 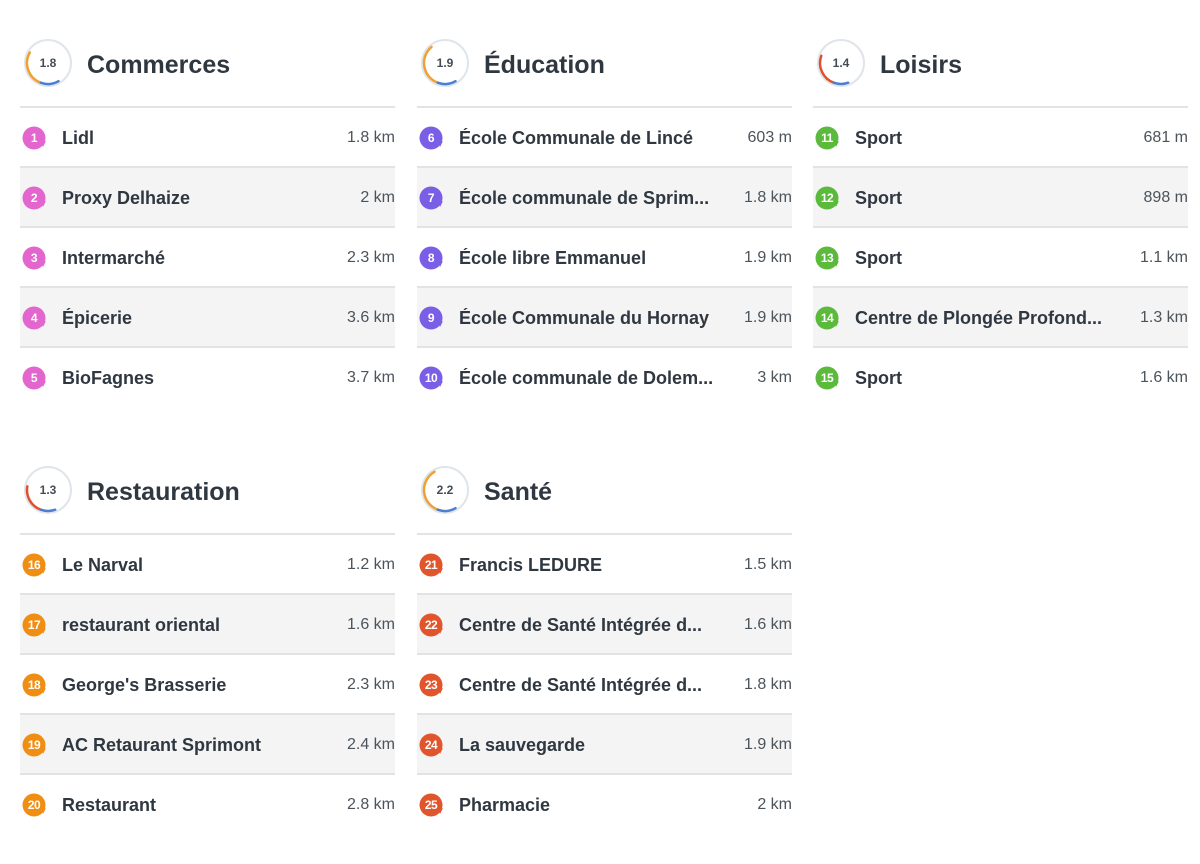 I want to click on poi-name: Intermarché, so click(x=114, y=258).